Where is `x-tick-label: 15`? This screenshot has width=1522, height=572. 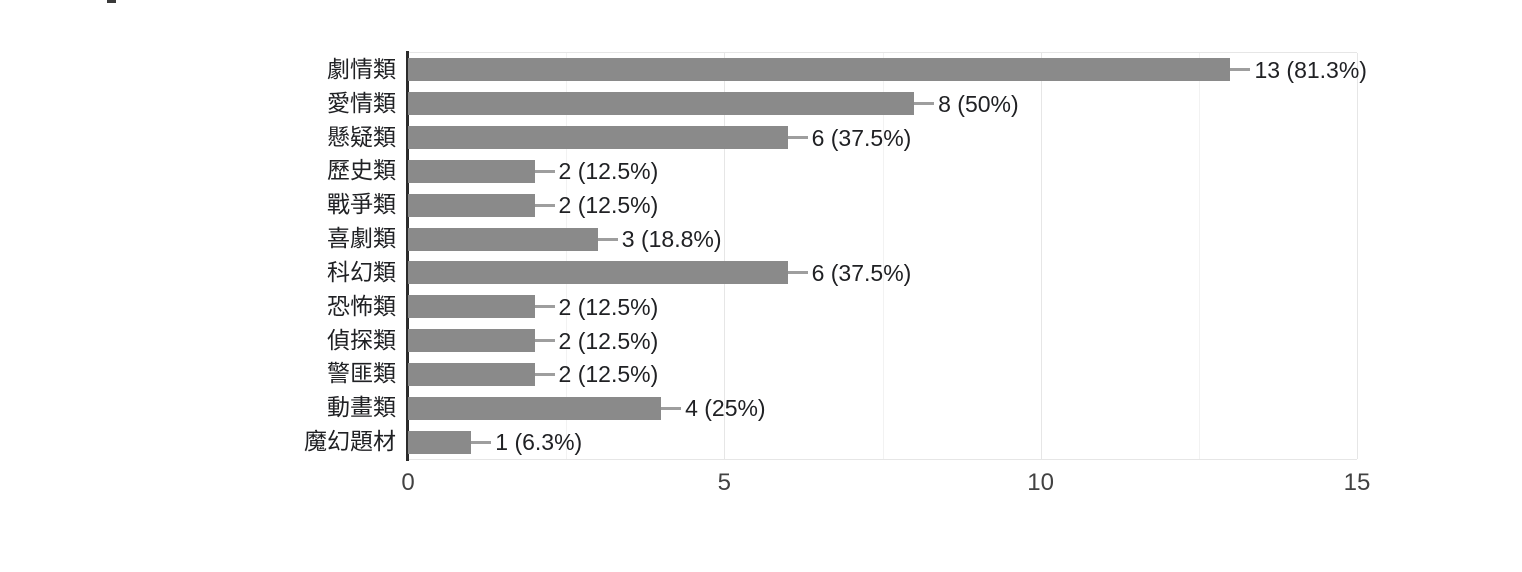
x-tick-label: 15 is located at coordinates (1357, 482).